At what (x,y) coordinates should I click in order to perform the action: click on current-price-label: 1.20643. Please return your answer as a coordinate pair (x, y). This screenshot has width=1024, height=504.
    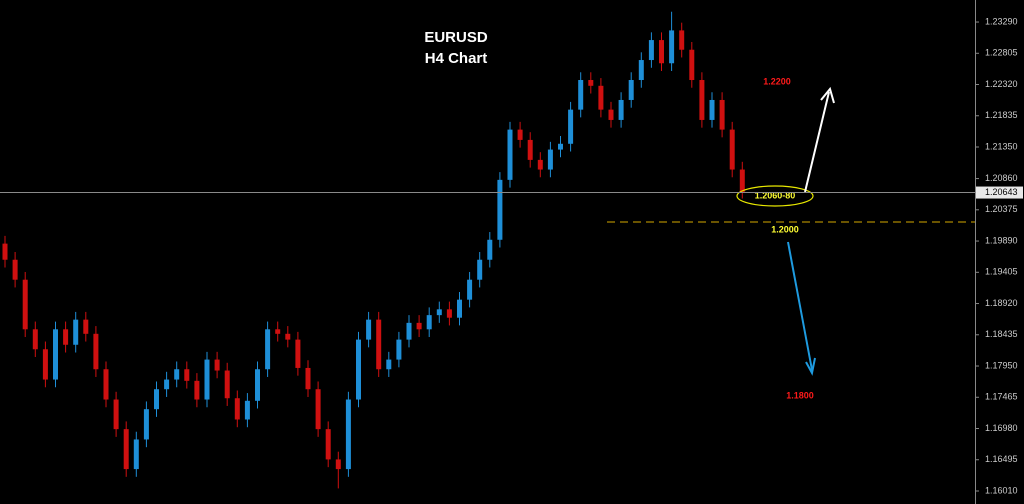
    Looking at the image, I should click on (1001, 192).